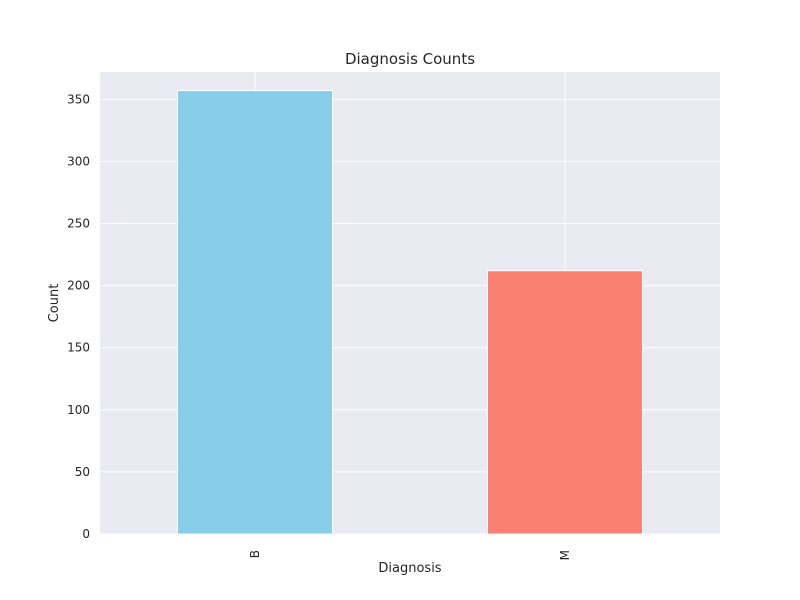  I want to click on bar-b, so click(255, 312).